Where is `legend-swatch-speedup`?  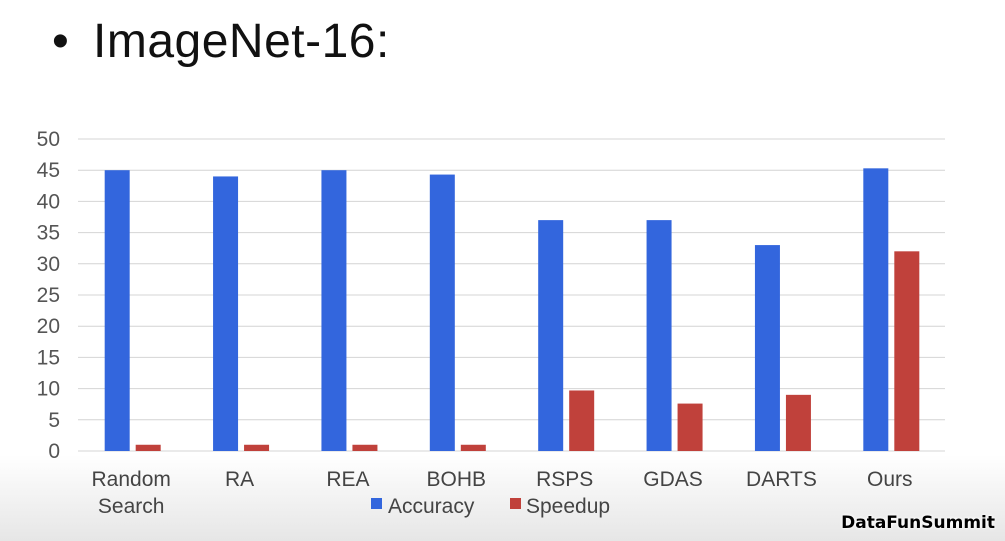
legend-swatch-speedup is located at coordinates (515, 503).